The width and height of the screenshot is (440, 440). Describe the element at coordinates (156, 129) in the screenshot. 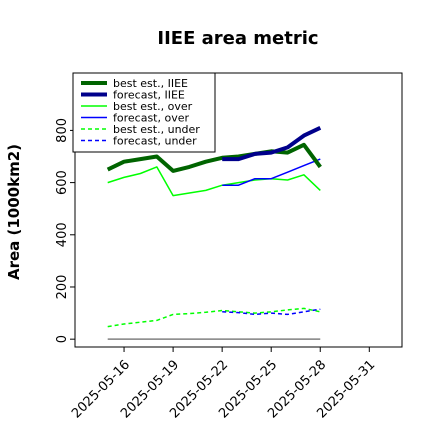

I see `legend-label-4: best est., under` at that location.